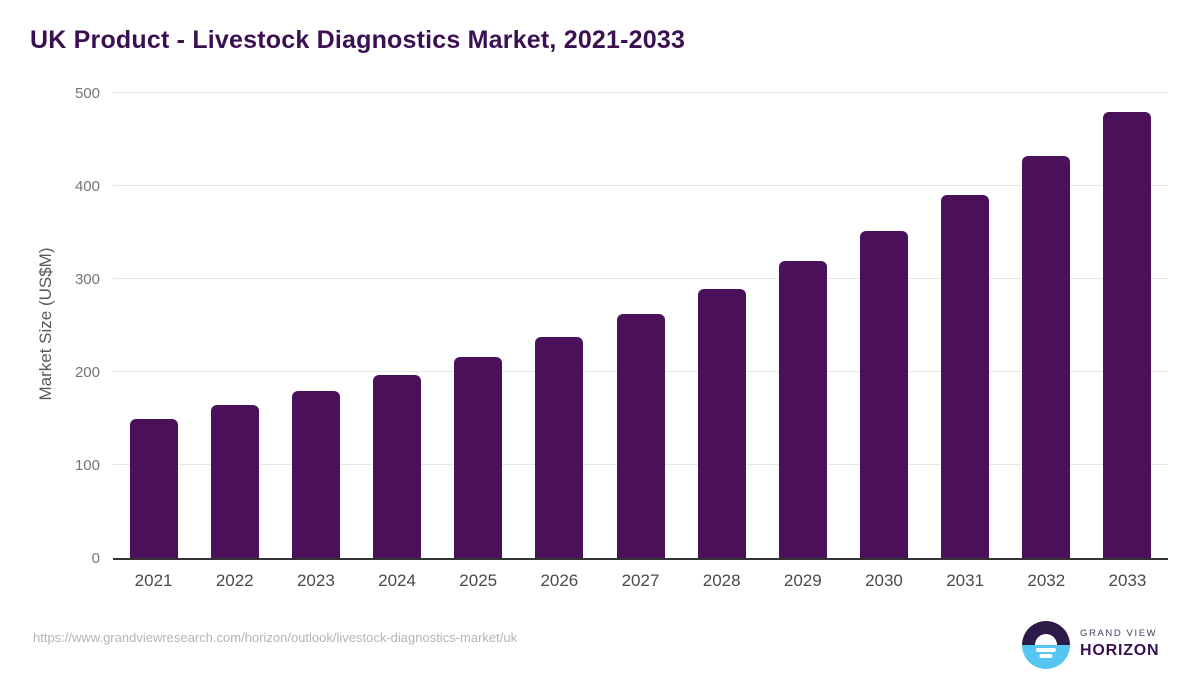 This screenshot has width=1200, height=675. I want to click on bar-2026, so click(559, 447).